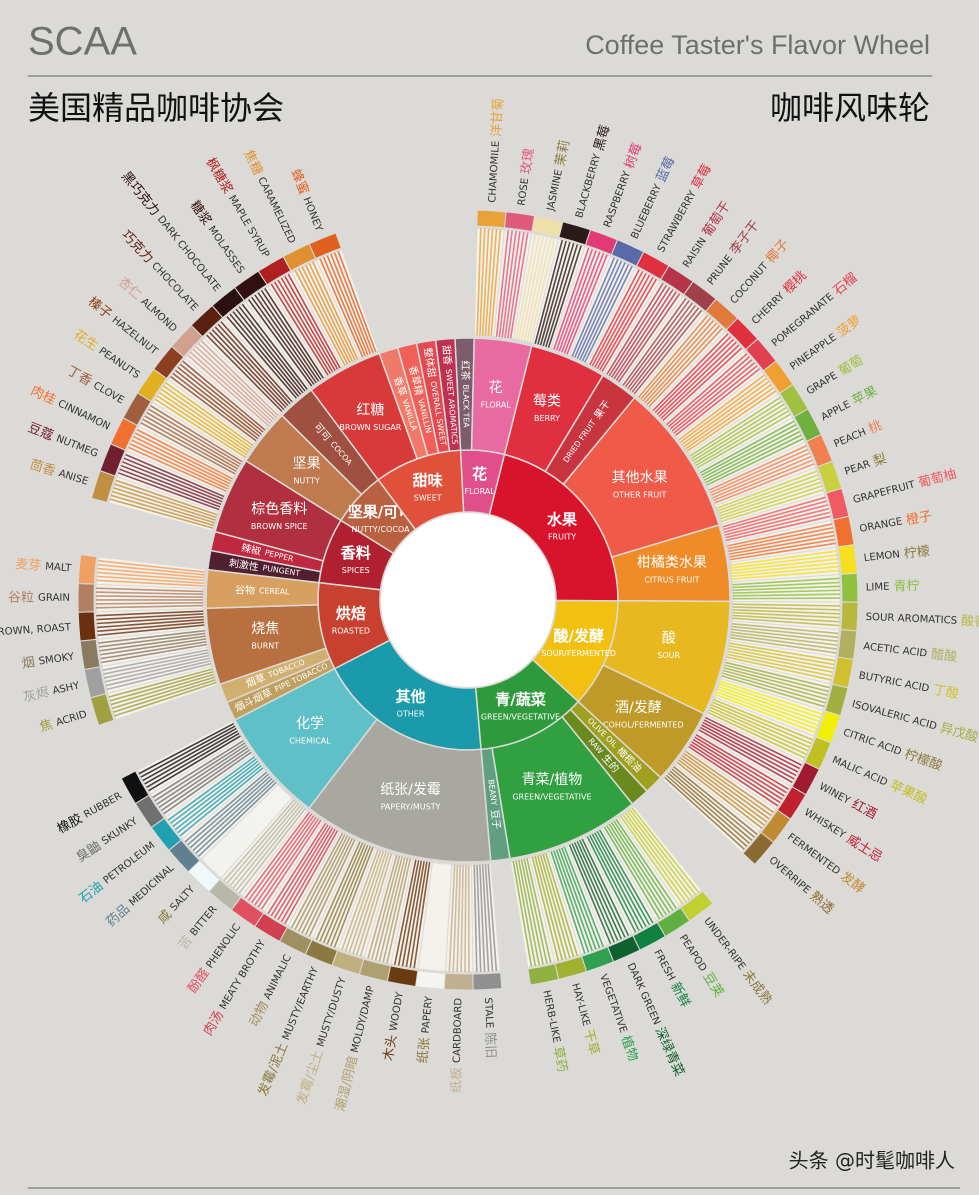 This screenshot has width=979, height=1195. I want to click on subcategory-label-cn: 青菜/植物, so click(552, 780).